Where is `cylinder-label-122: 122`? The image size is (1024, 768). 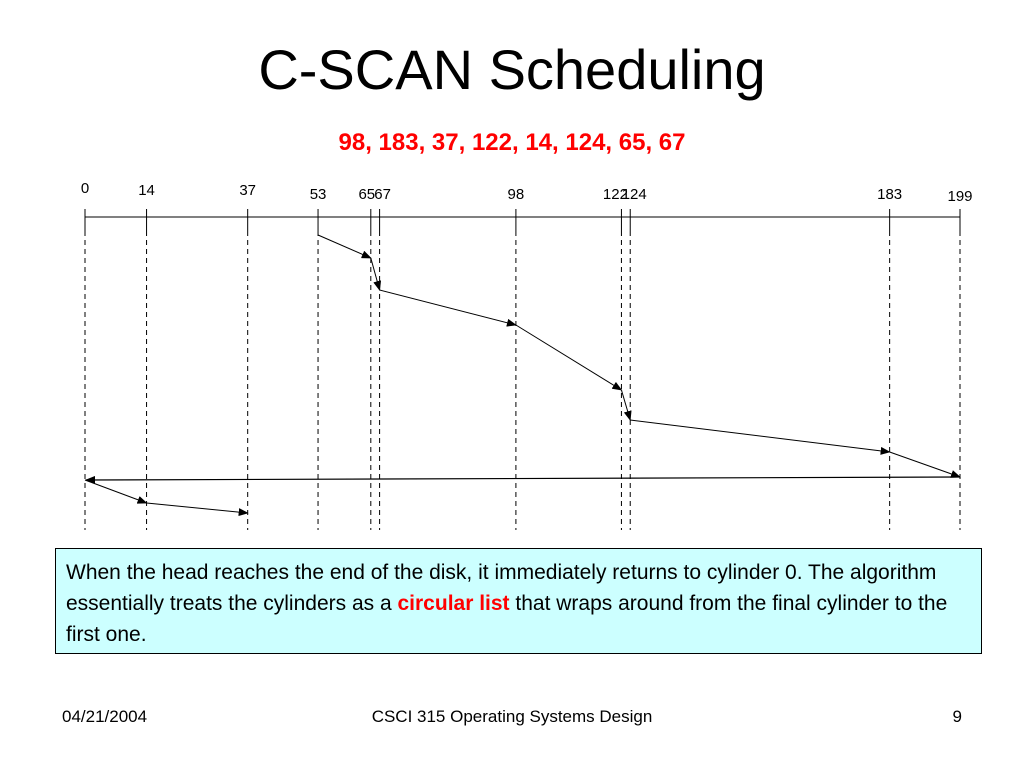 cylinder-label-122: 122 is located at coordinates (615, 194).